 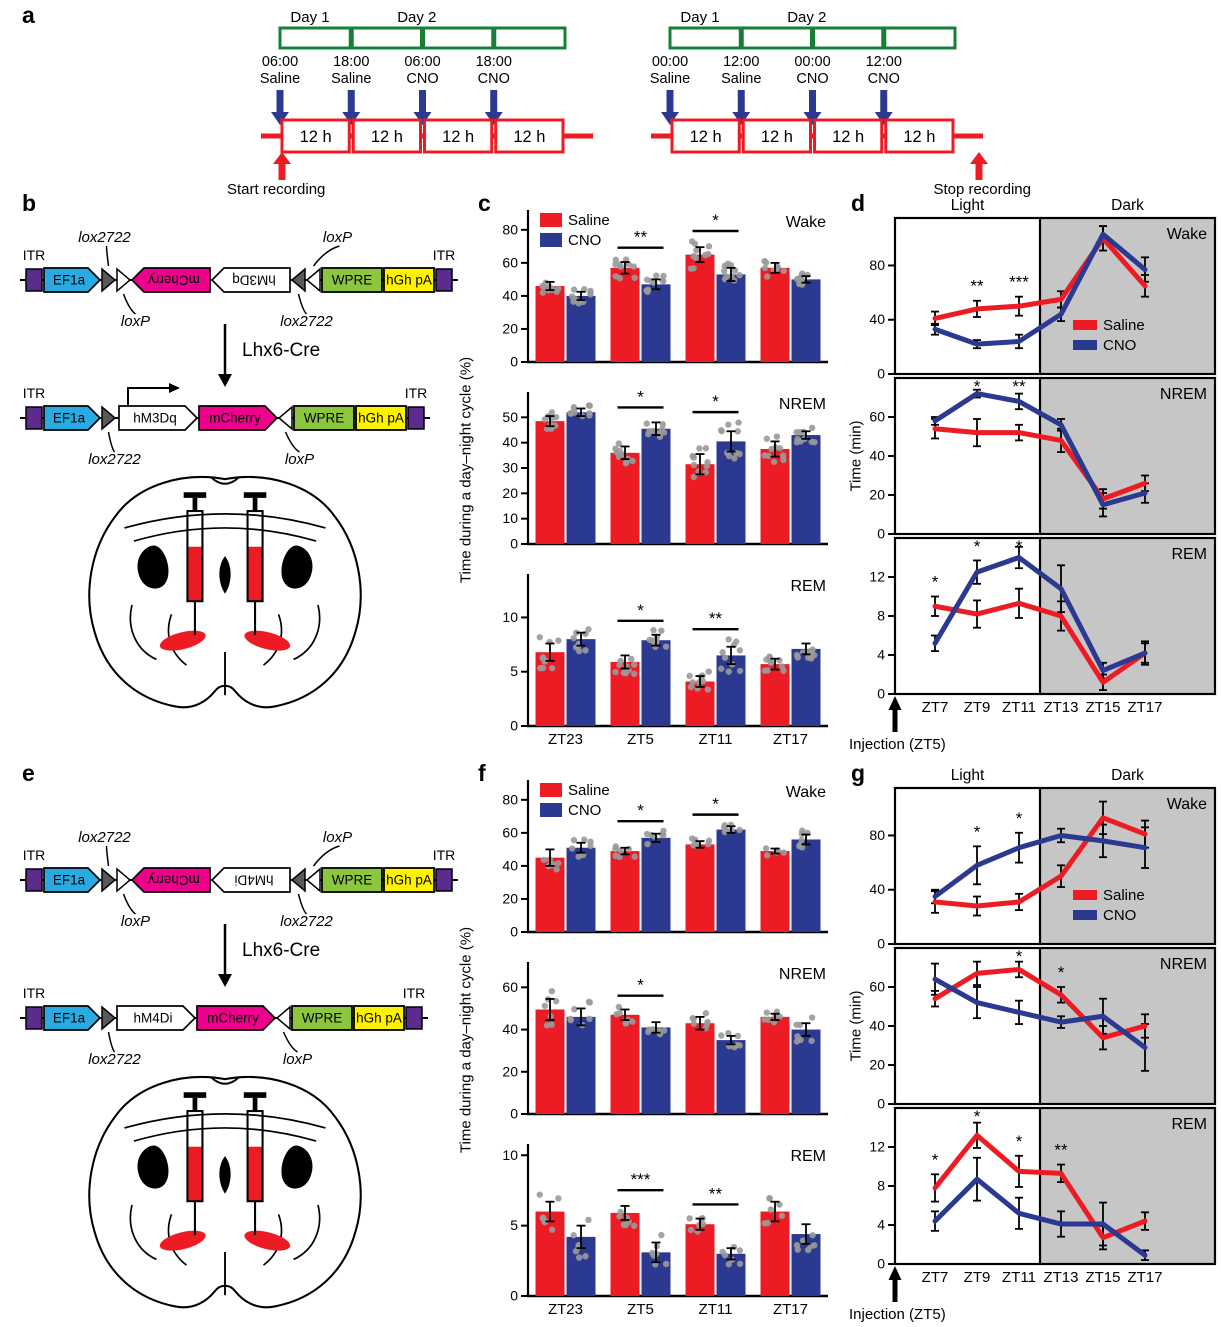 I want to click on loxP-triangle-icon, so click(x=124, y=880).